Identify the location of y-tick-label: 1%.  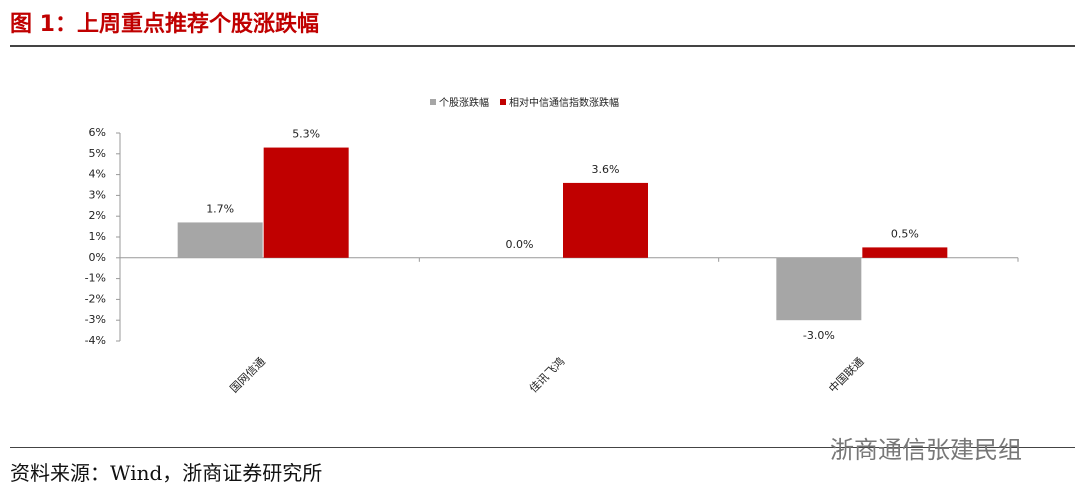
(97, 236).